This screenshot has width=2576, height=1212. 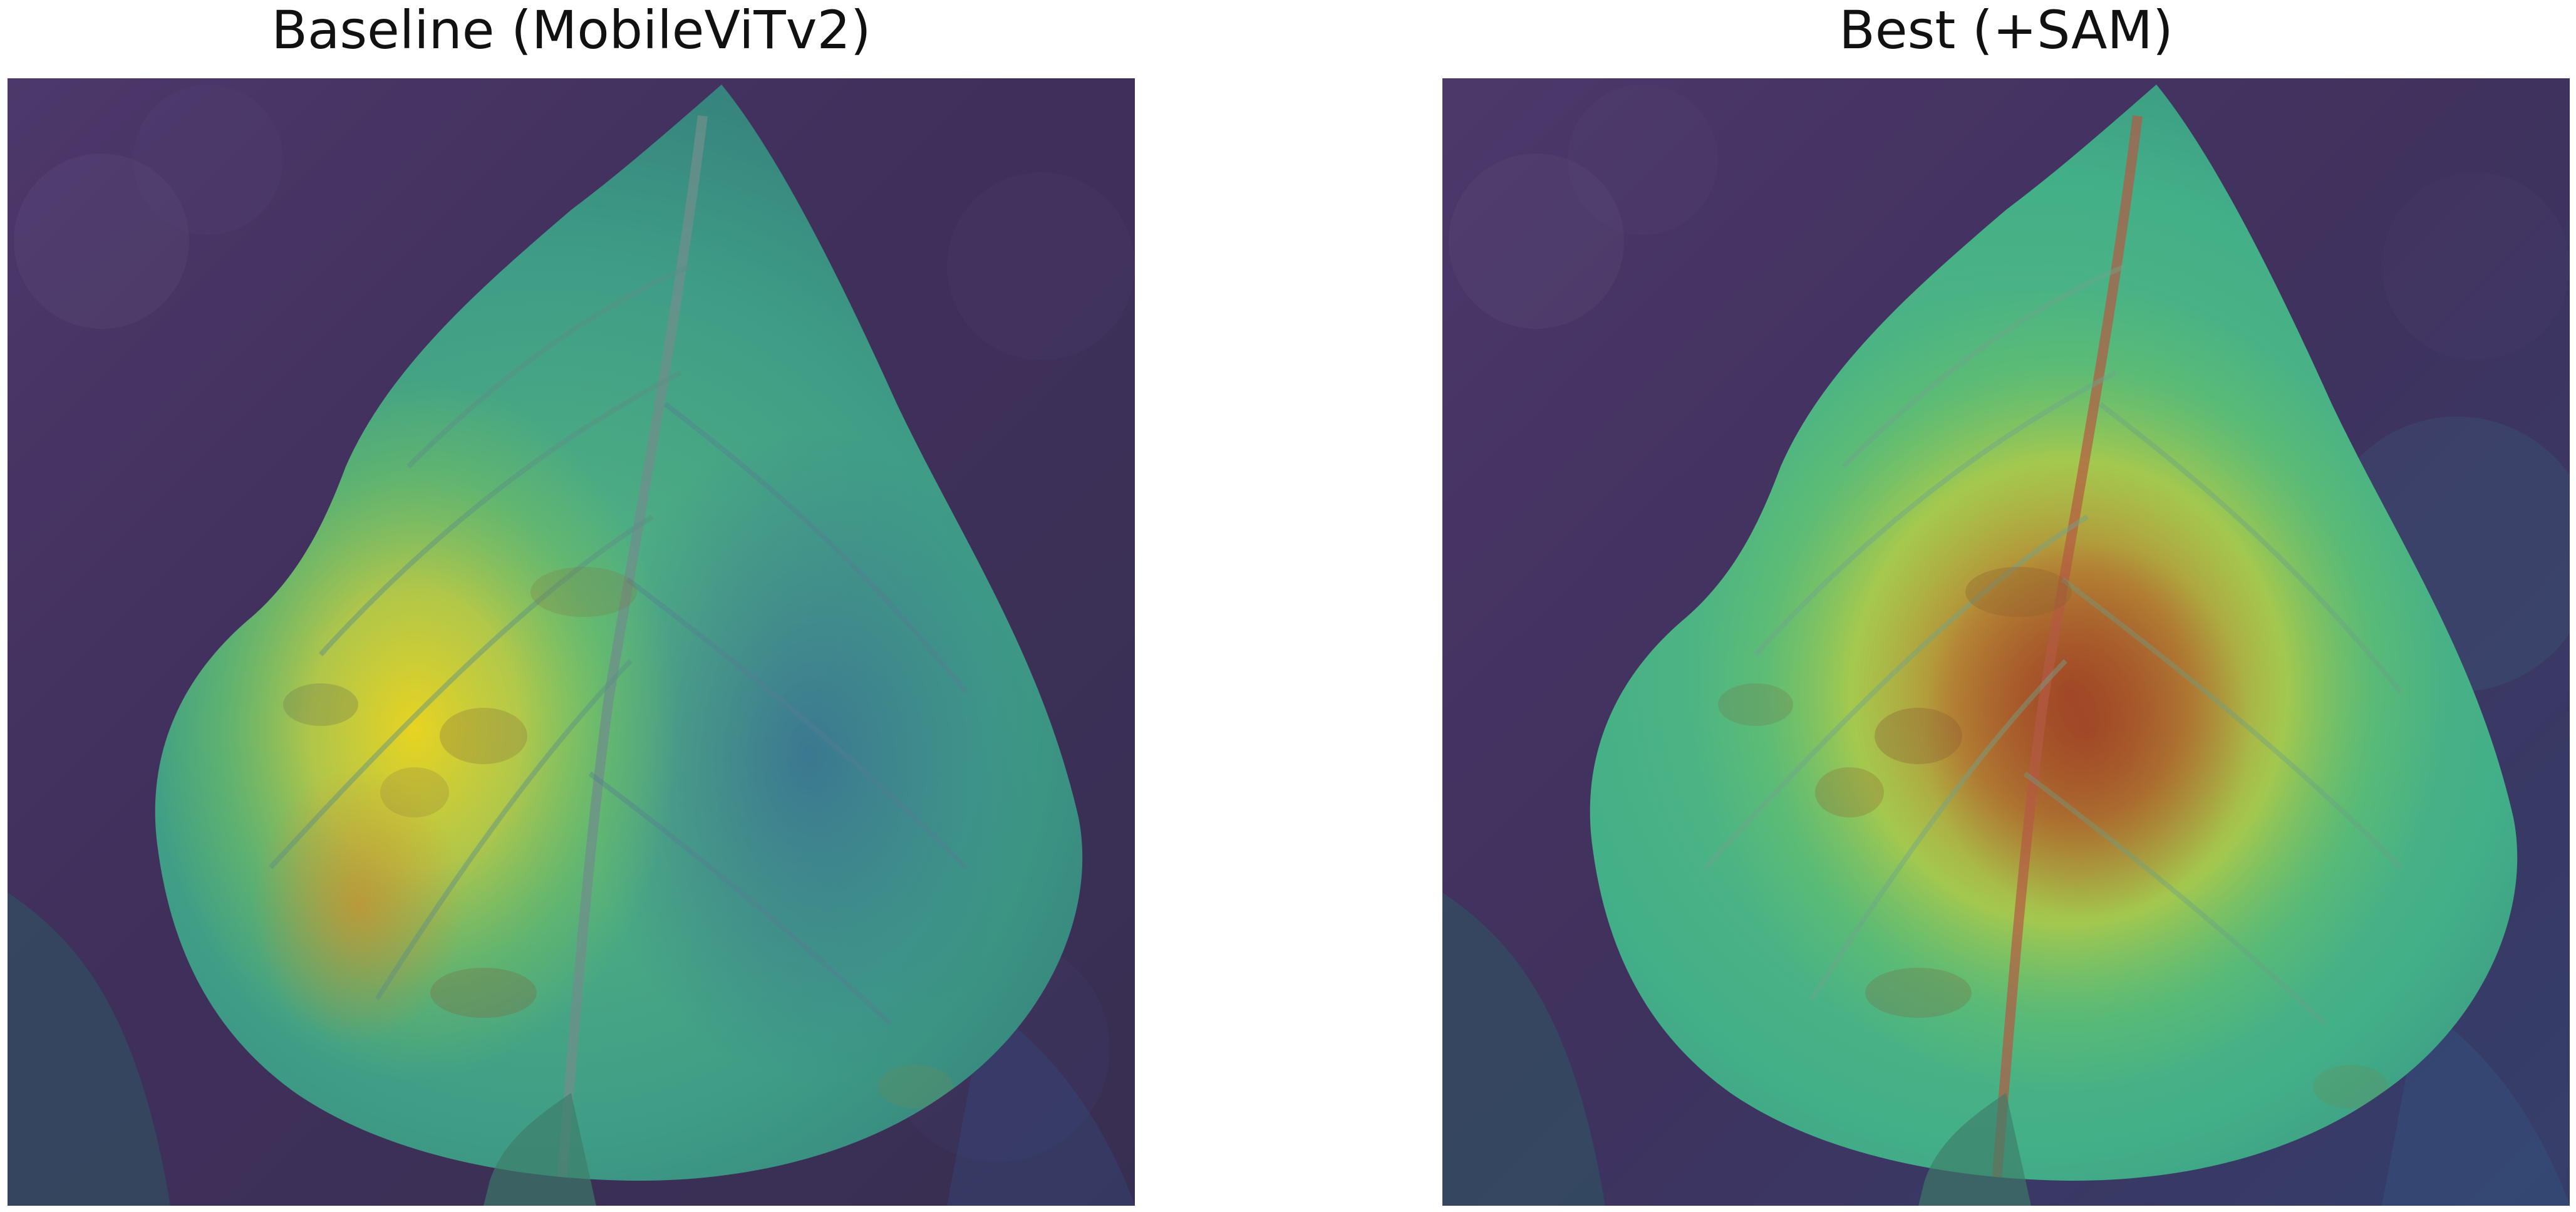 I want to click on left-panel-title: Baseline (MobileViTv2), so click(x=571, y=31).